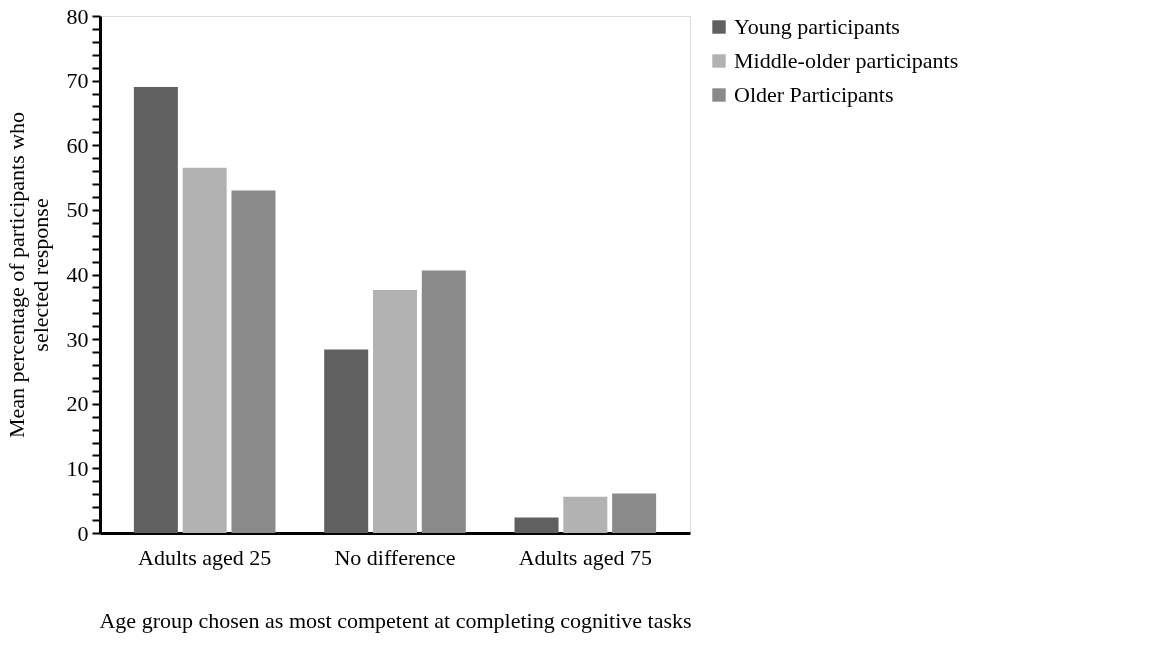 The height and width of the screenshot is (661, 1149). What do you see at coordinates (585, 557) in the screenshot?
I see `x-tick-label: Adults aged 75` at bounding box center [585, 557].